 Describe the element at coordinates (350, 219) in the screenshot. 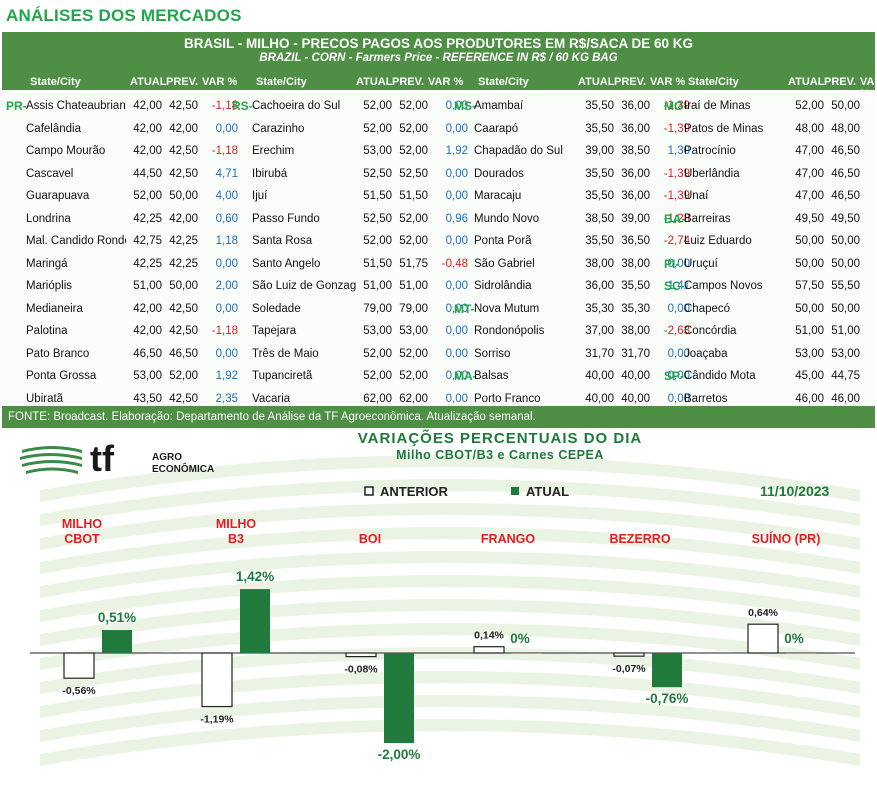

I see `table-row: Passo Fundo 52,50 52,00 0,96` at that location.